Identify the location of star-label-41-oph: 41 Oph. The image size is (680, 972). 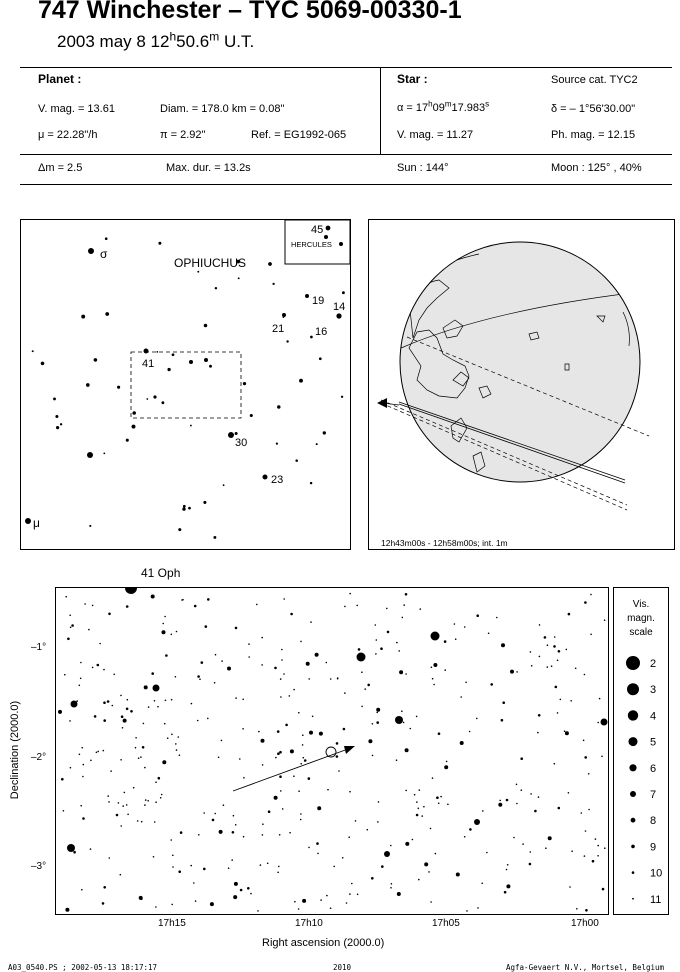
(161, 573).